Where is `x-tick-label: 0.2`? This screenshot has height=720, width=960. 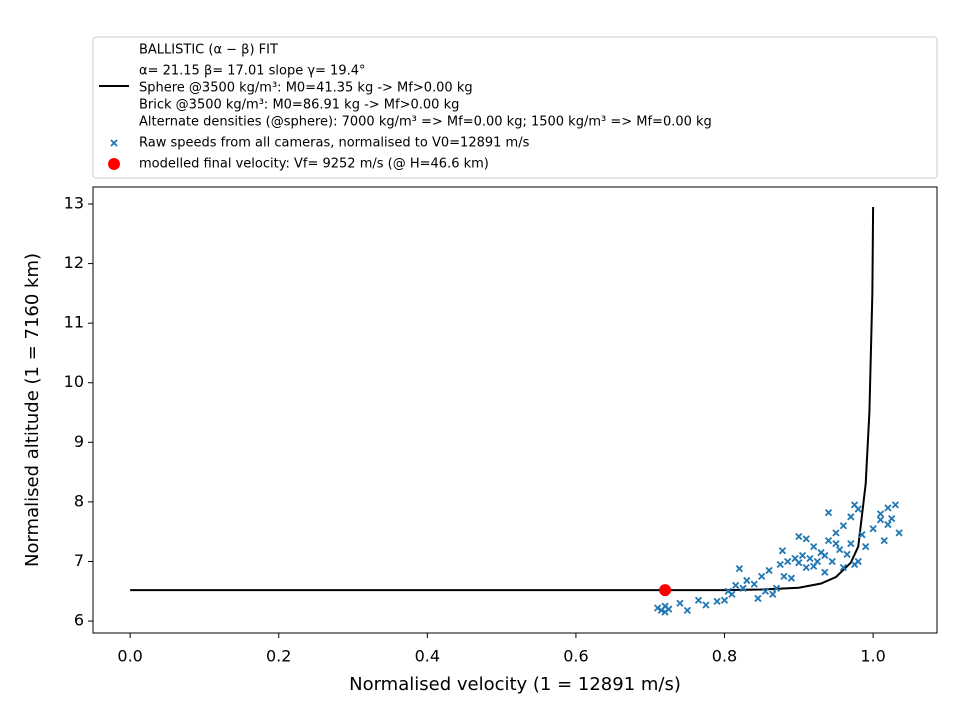
x-tick-label: 0.2 is located at coordinates (278, 656).